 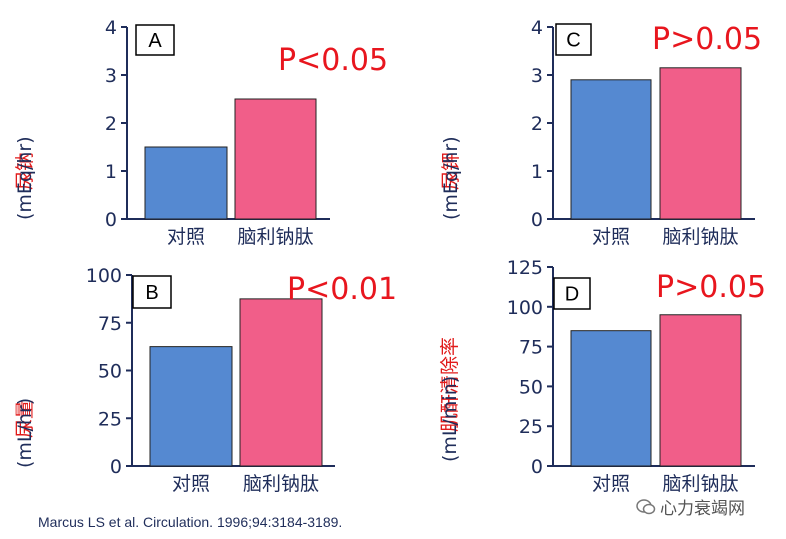 What do you see at coordinates (611, 149) in the screenshot?
I see `panel-c-bar-control` at bounding box center [611, 149].